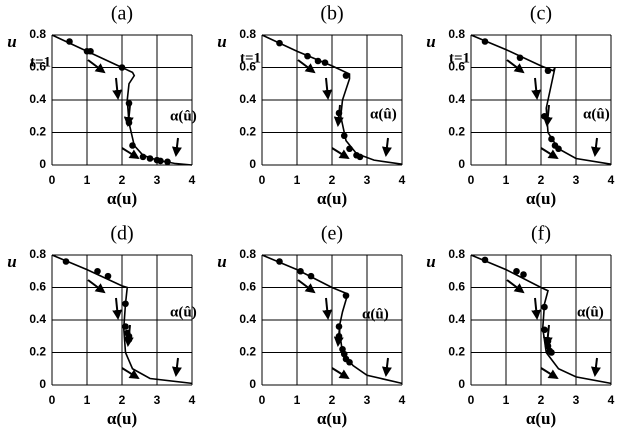  What do you see at coordinates (541, 234) in the screenshot?
I see `chart-title: (f)` at bounding box center [541, 234].